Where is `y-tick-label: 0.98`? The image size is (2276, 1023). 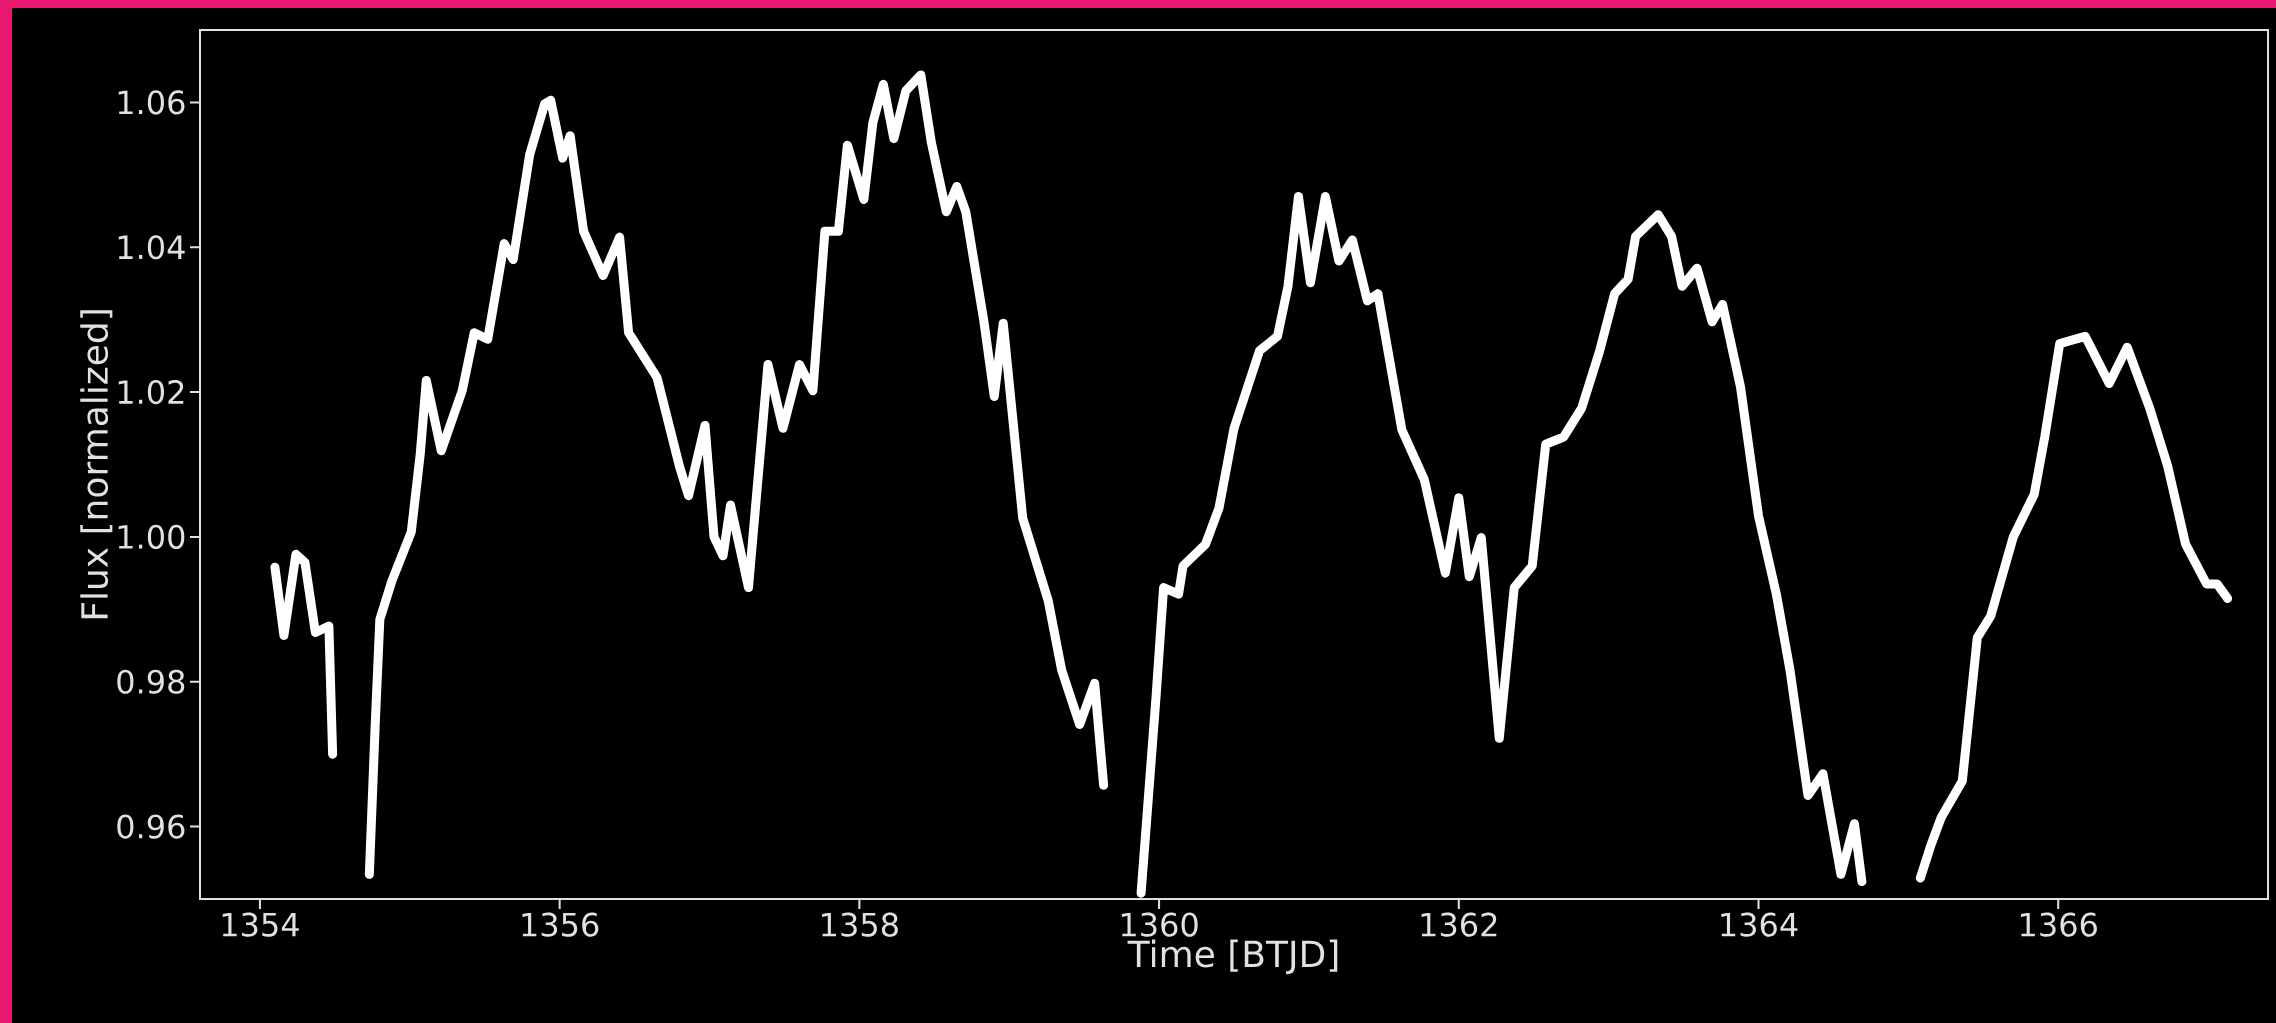
y-tick-label: 0.98 is located at coordinates (151, 681).